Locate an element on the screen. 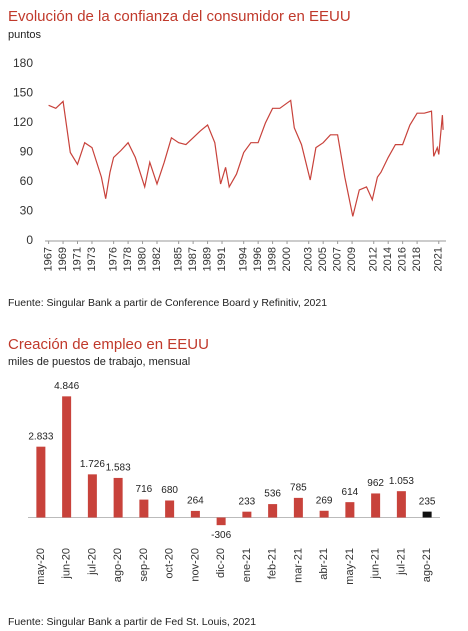 This screenshot has width=468, height=631. x-tick-label: 2007 is located at coordinates (338, 259).